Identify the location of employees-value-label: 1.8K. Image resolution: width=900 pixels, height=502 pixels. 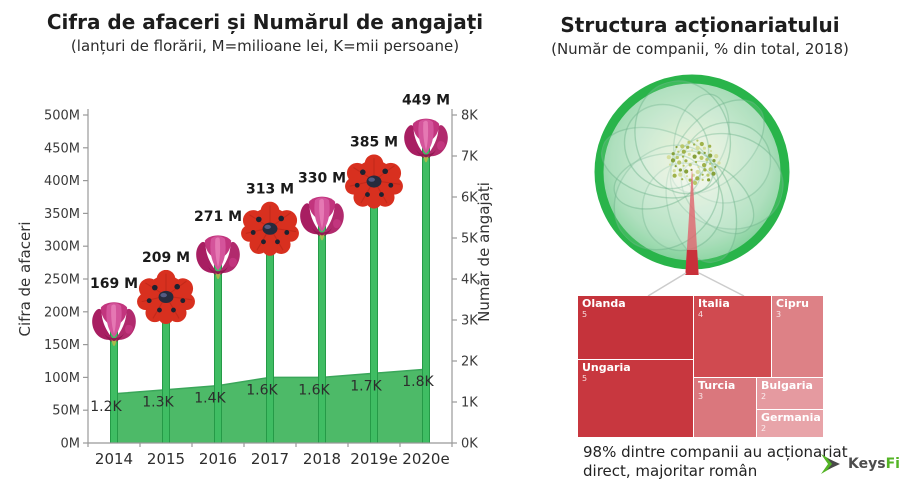
(418, 382).